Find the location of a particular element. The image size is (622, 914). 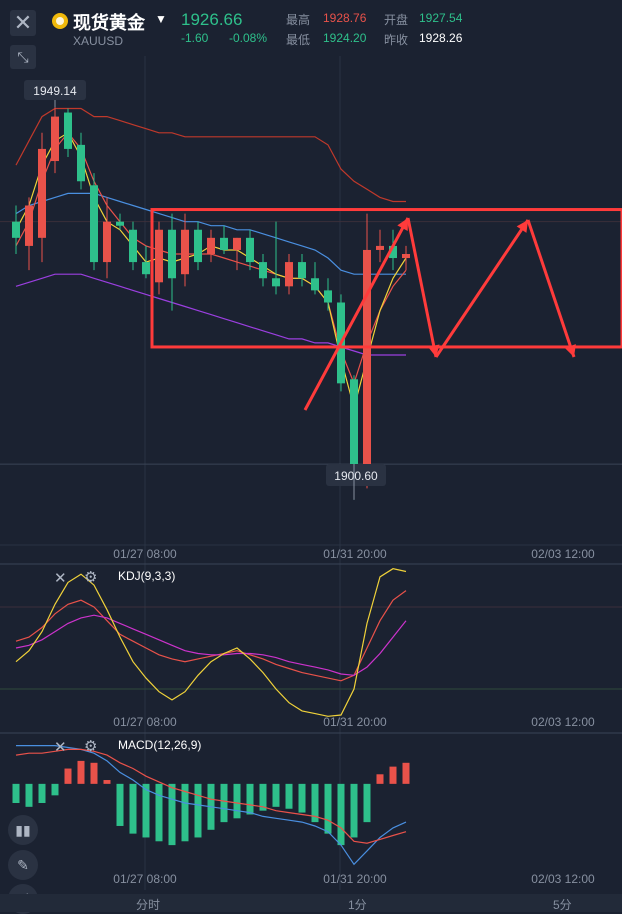

max-price-label: 1949.14 is located at coordinates (55, 91).